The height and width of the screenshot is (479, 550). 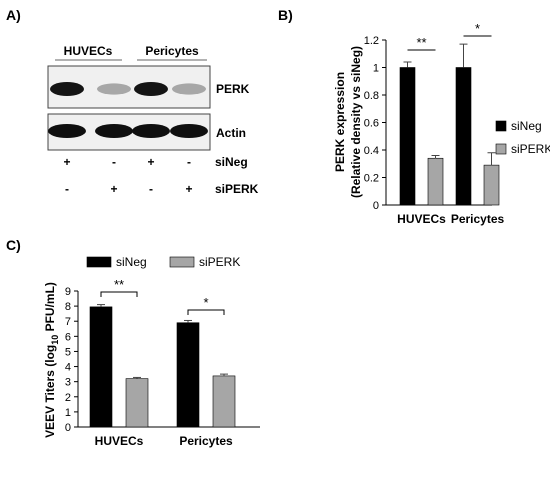 I want to click on siperk-sign-1: -, so click(x=67, y=189).